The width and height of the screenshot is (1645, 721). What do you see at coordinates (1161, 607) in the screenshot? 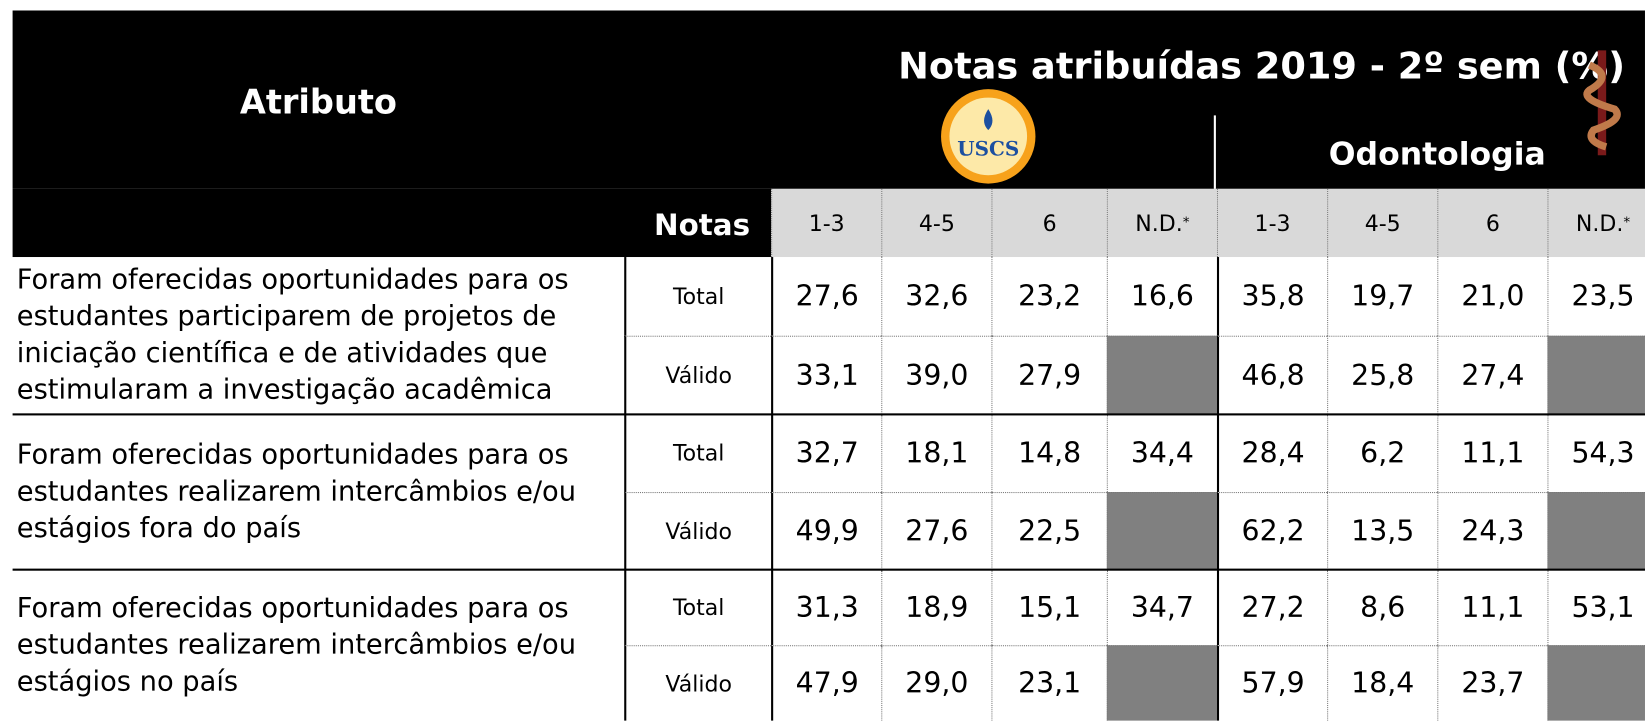
I see `value-cell: 34,7` at bounding box center [1161, 607].